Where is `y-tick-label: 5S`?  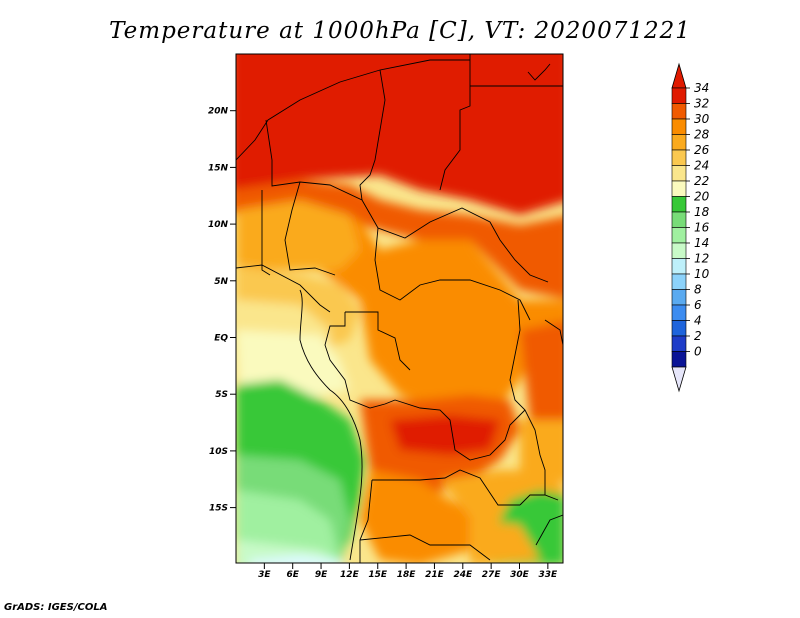
y-tick-label: 5S is located at coordinates (221, 395).